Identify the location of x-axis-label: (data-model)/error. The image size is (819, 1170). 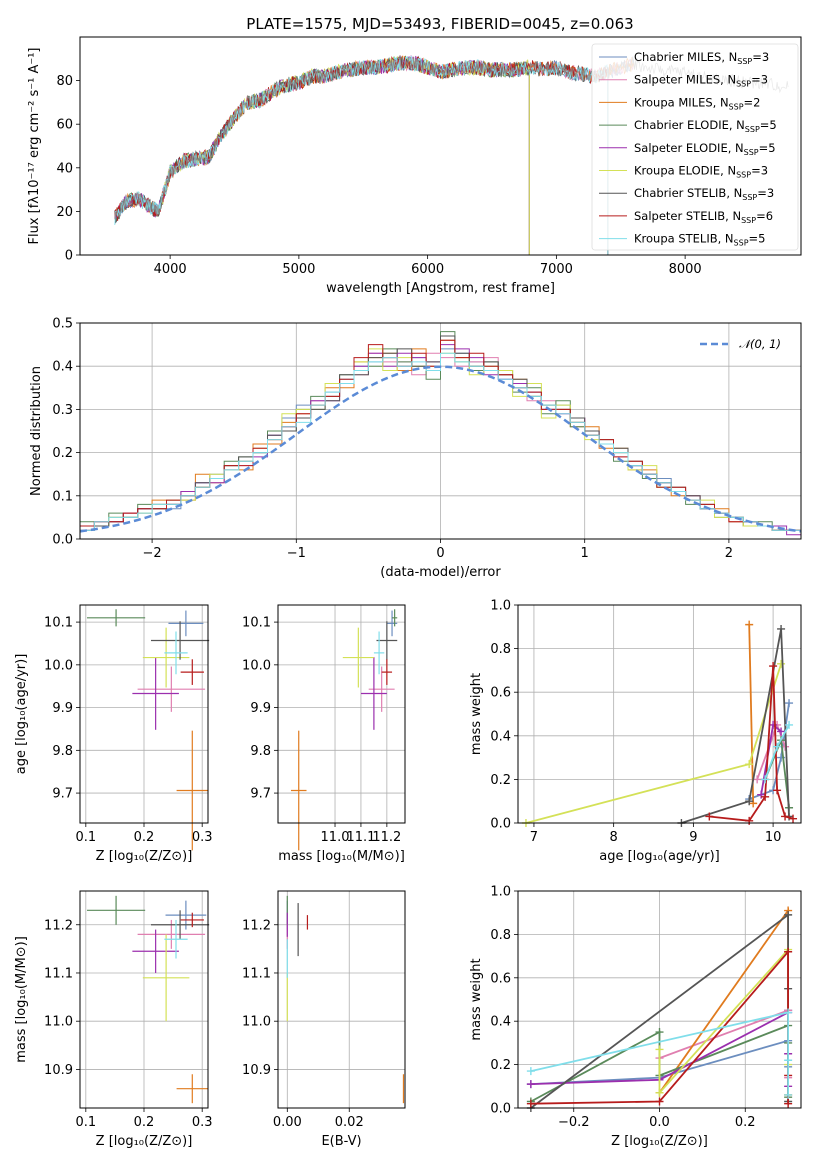
(440, 572).